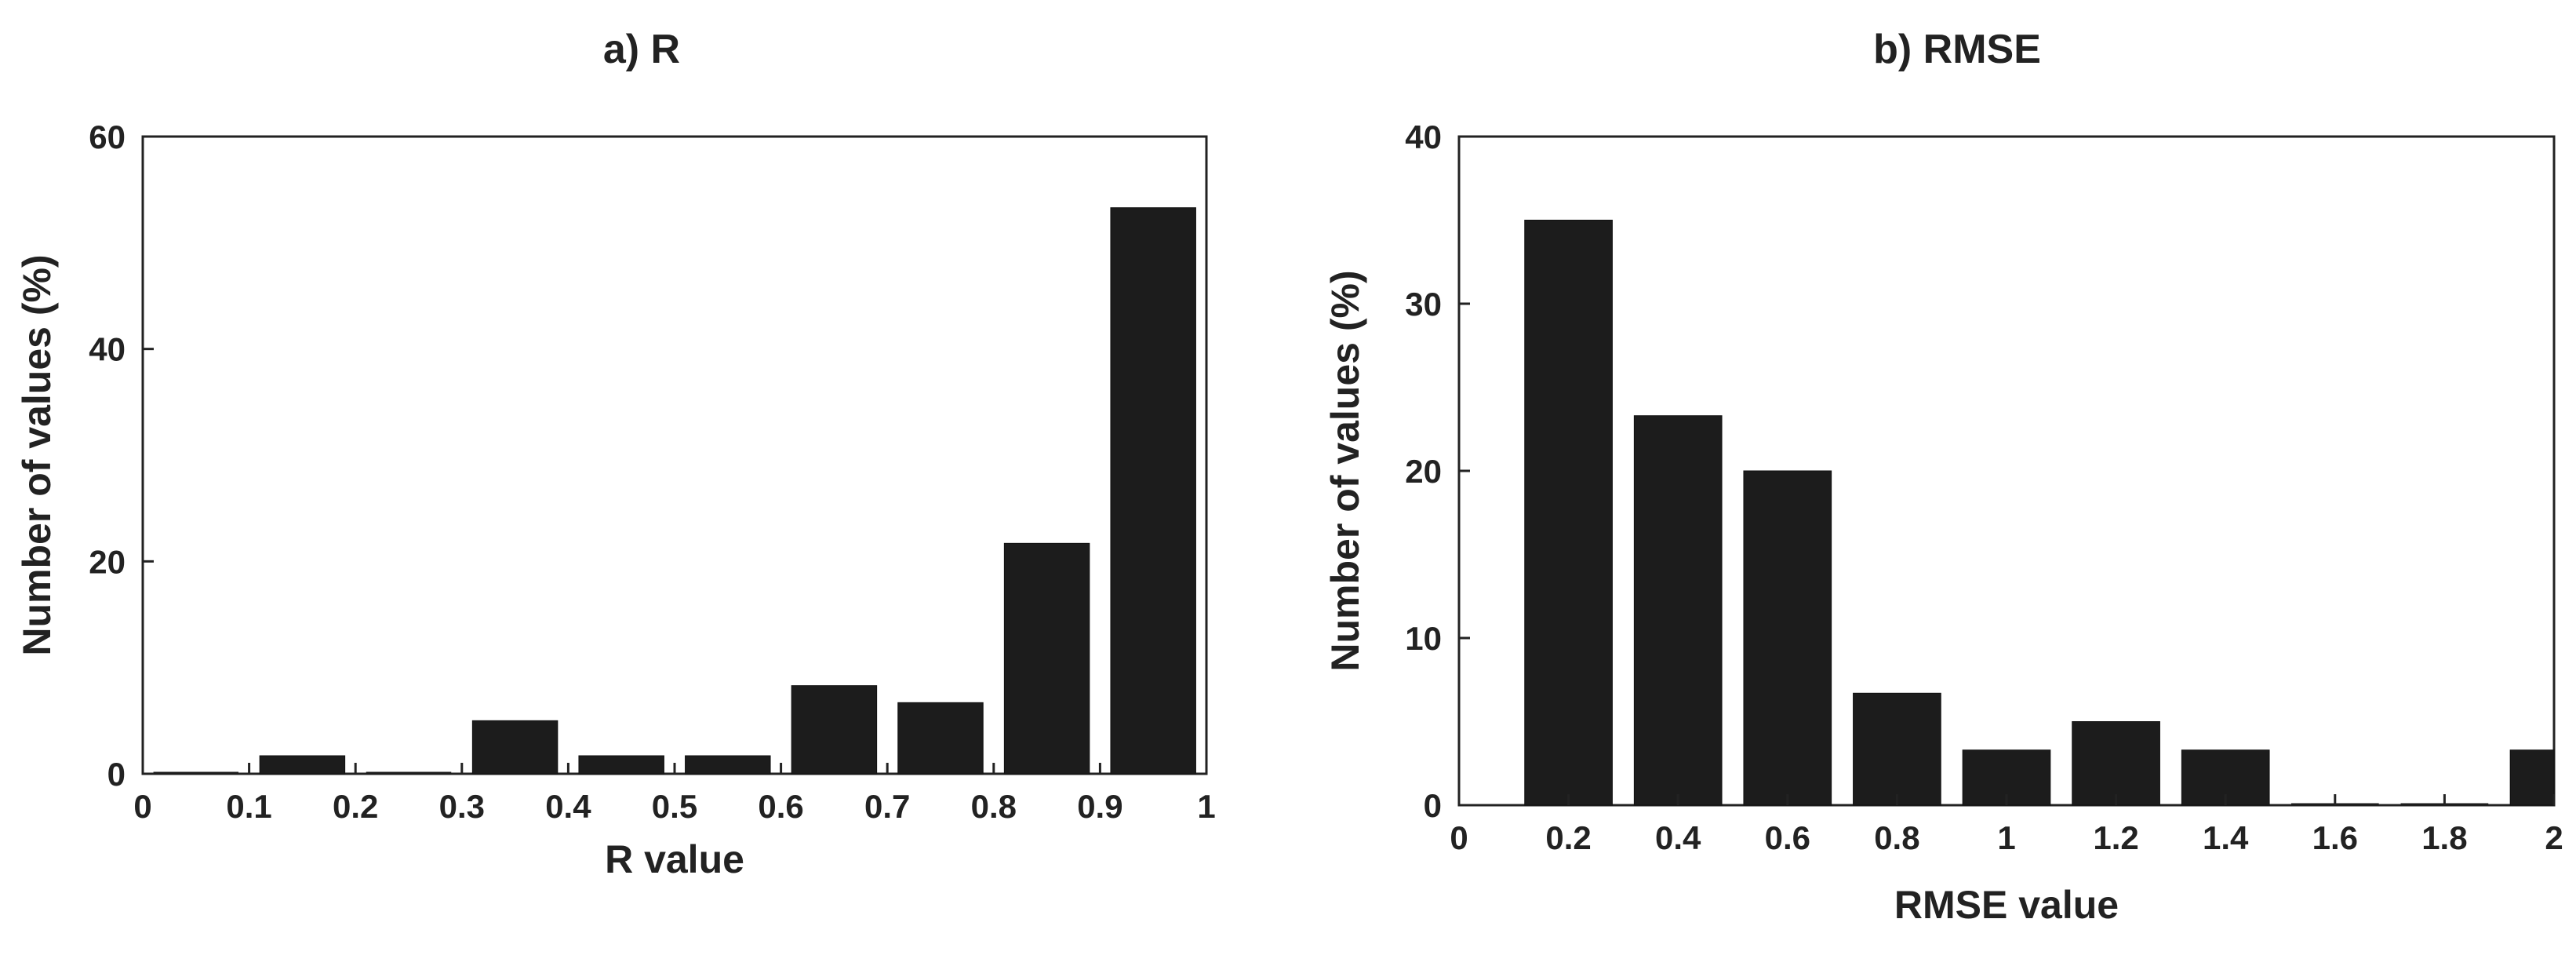 The height and width of the screenshot is (959, 2576). I want to click on x-tick-label: 0.7, so click(887, 806).